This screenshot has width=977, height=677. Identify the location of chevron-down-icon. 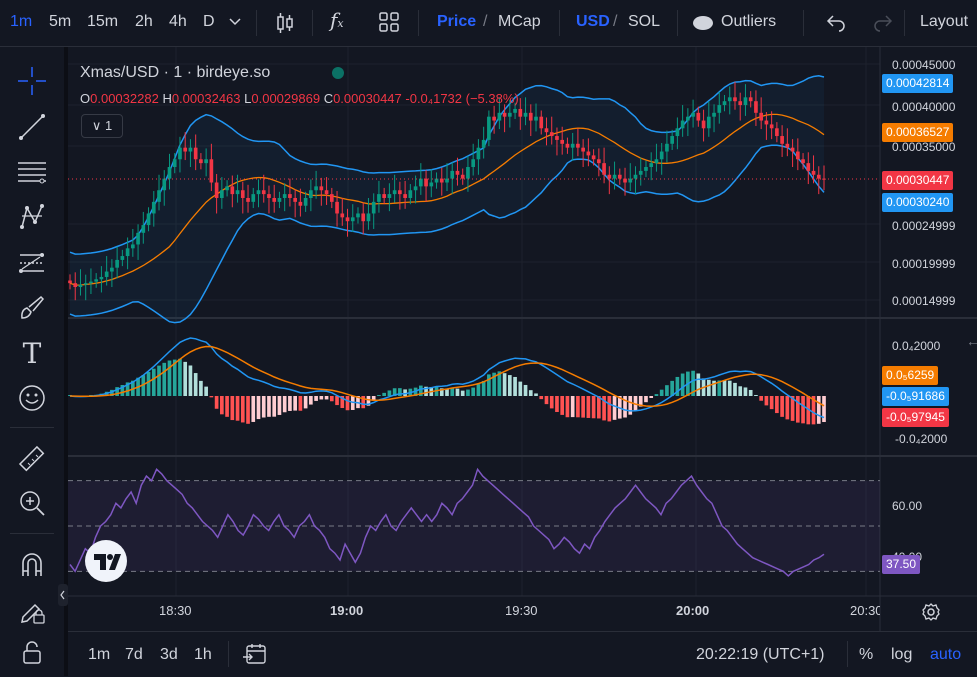
(235, 23).